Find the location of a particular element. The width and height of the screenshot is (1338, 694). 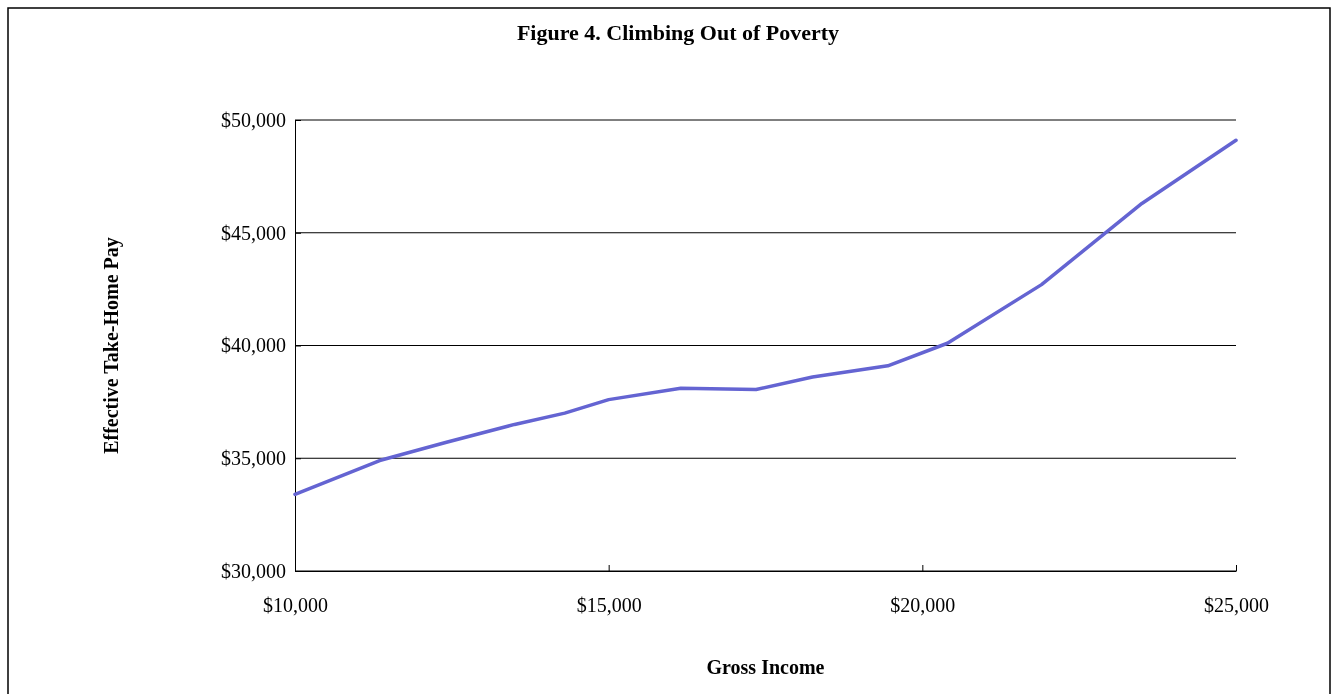

y-tick-label: $45,000 is located at coordinates (253, 232).